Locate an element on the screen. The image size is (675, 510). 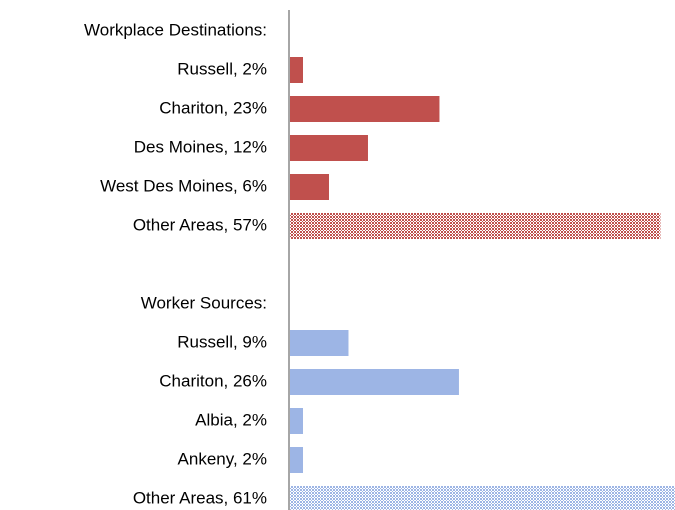
category-label: Russell, 2% is located at coordinates (222, 68).